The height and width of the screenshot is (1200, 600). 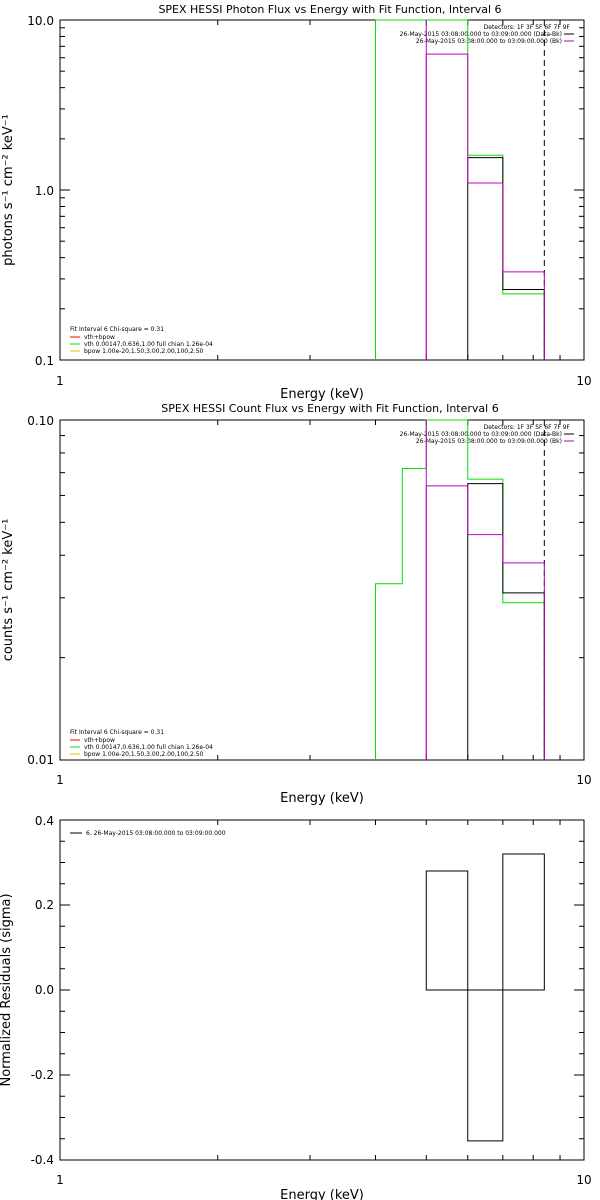 I want to click on panel3-ytick-label-0.0: 0.0, so click(x=44, y=990).